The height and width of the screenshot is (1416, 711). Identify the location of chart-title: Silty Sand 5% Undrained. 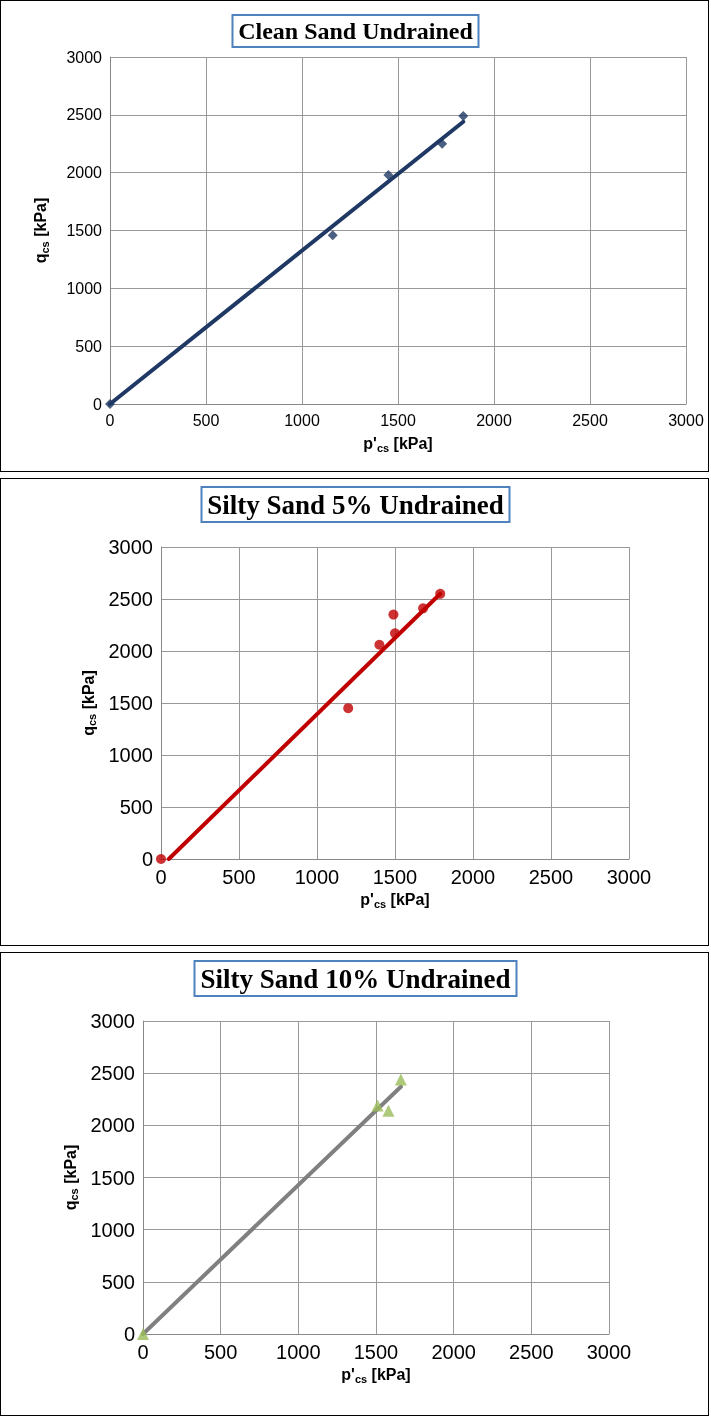
(355, 504).